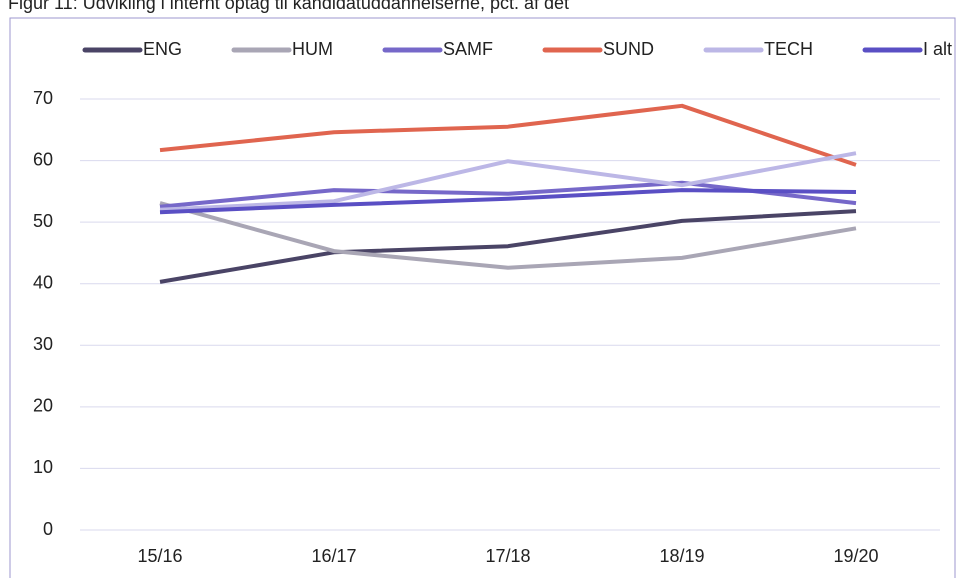 This screenshot has width=956, height=578. I want to click on x-tick-label: 18/19, so click(681, 556).